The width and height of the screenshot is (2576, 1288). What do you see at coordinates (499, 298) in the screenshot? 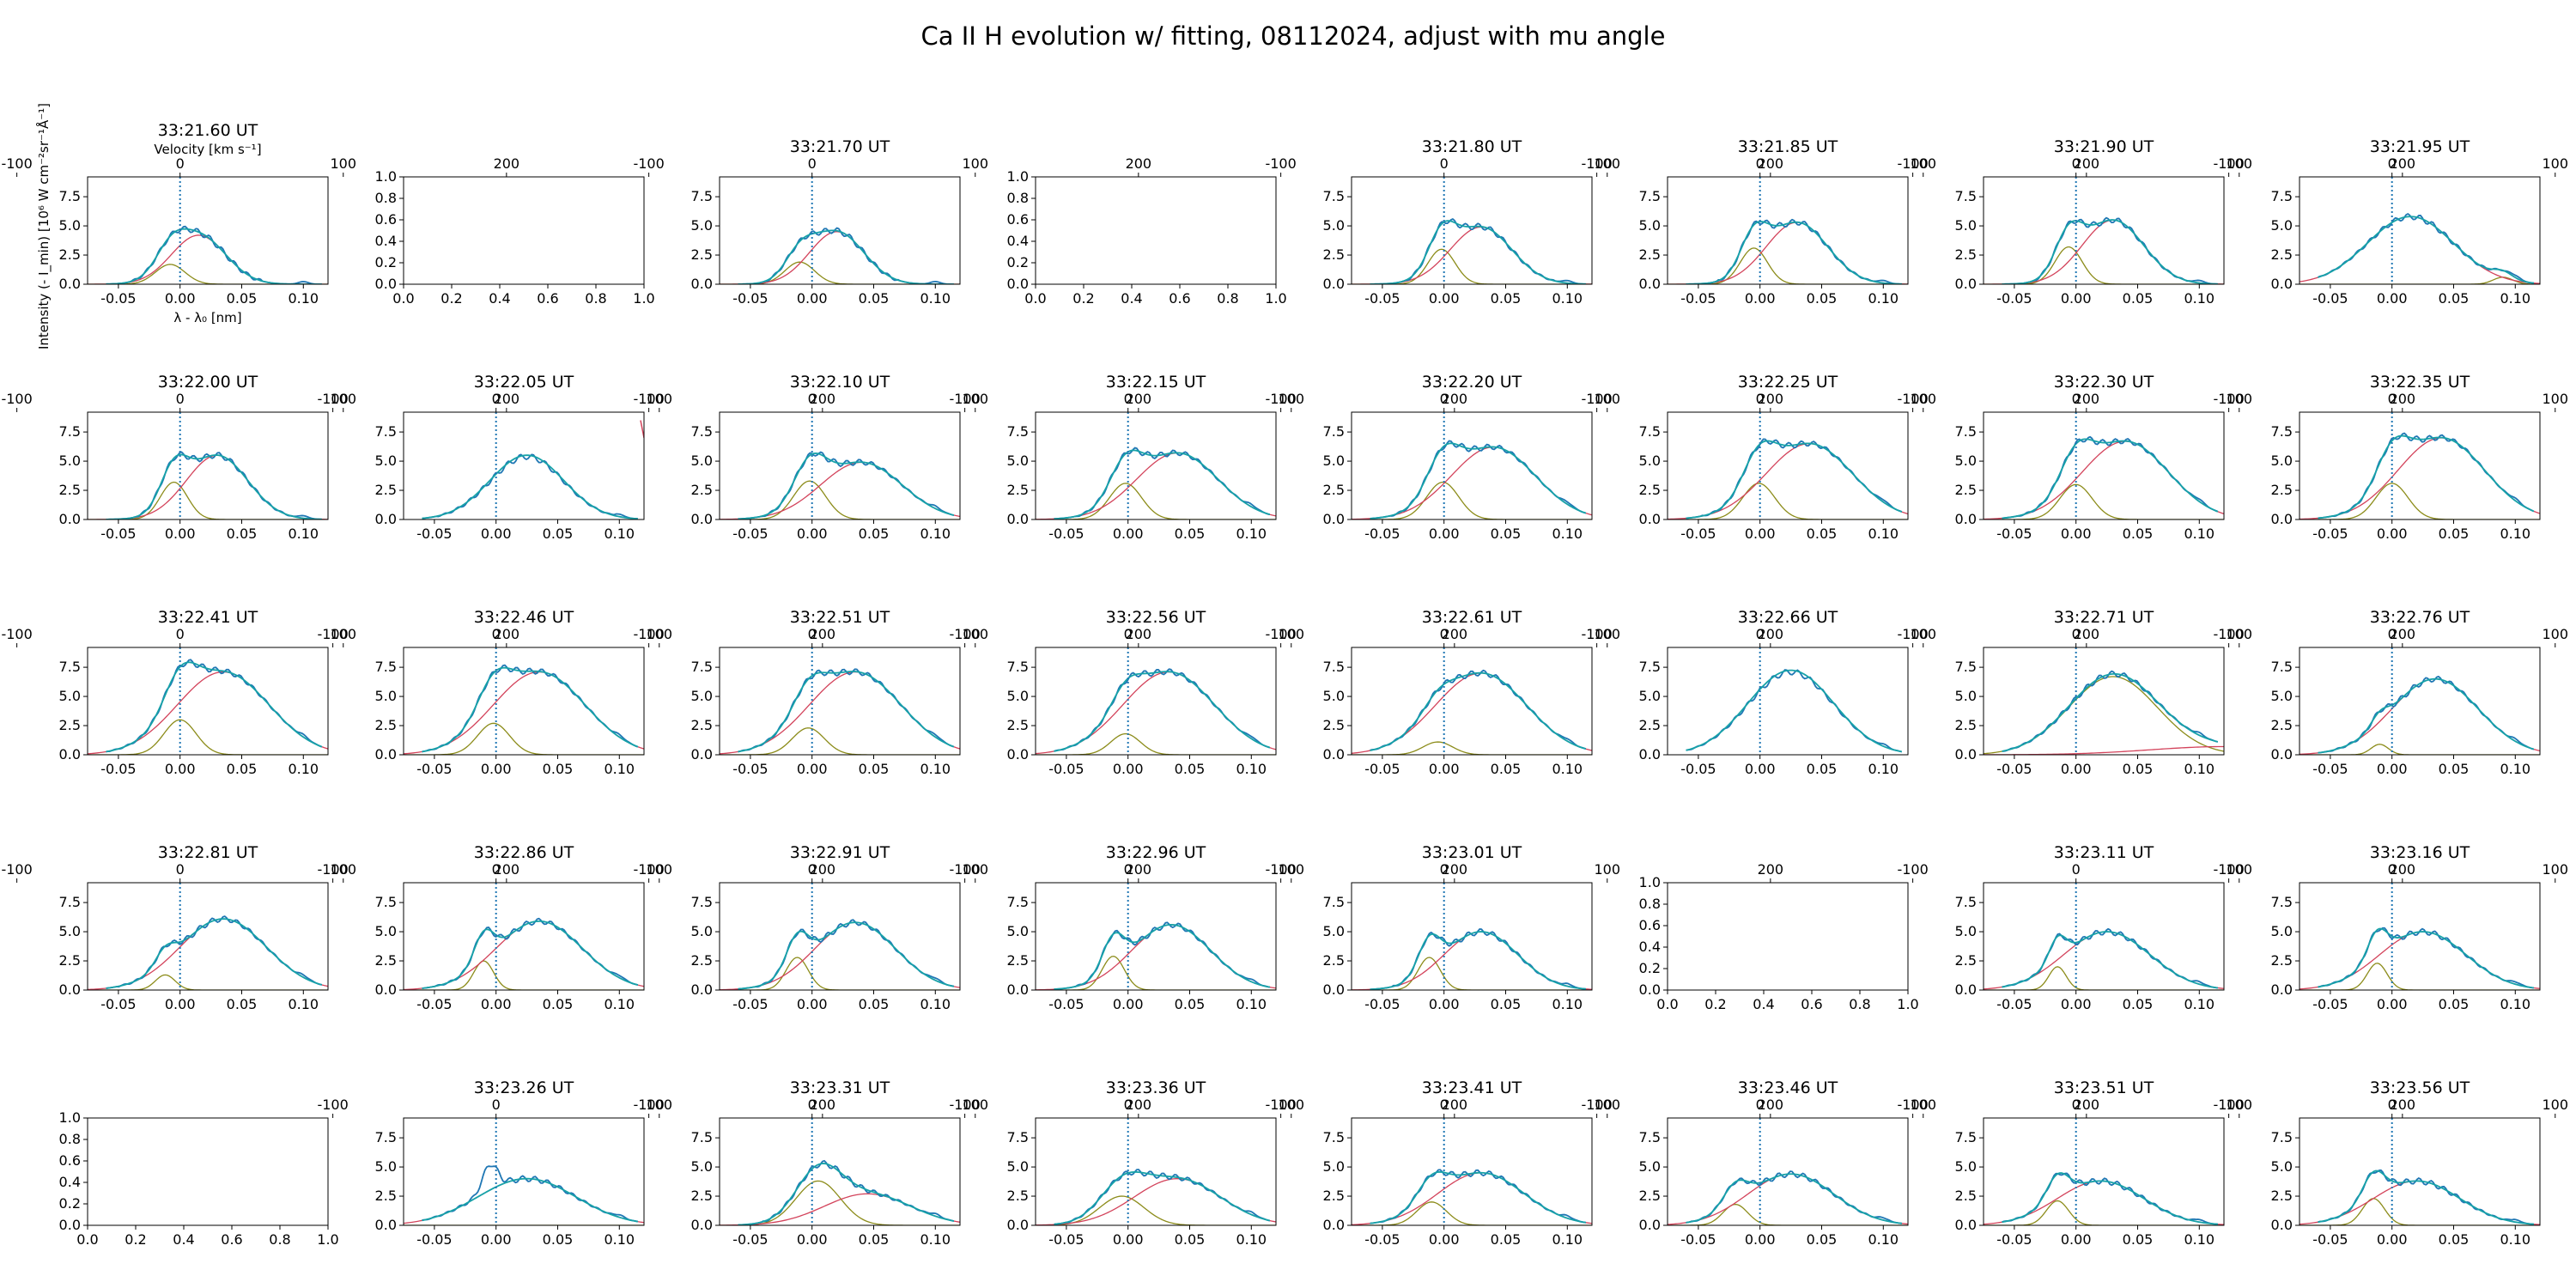
I see `x-tick-label: 0.4` at bounding box center [499, 298].